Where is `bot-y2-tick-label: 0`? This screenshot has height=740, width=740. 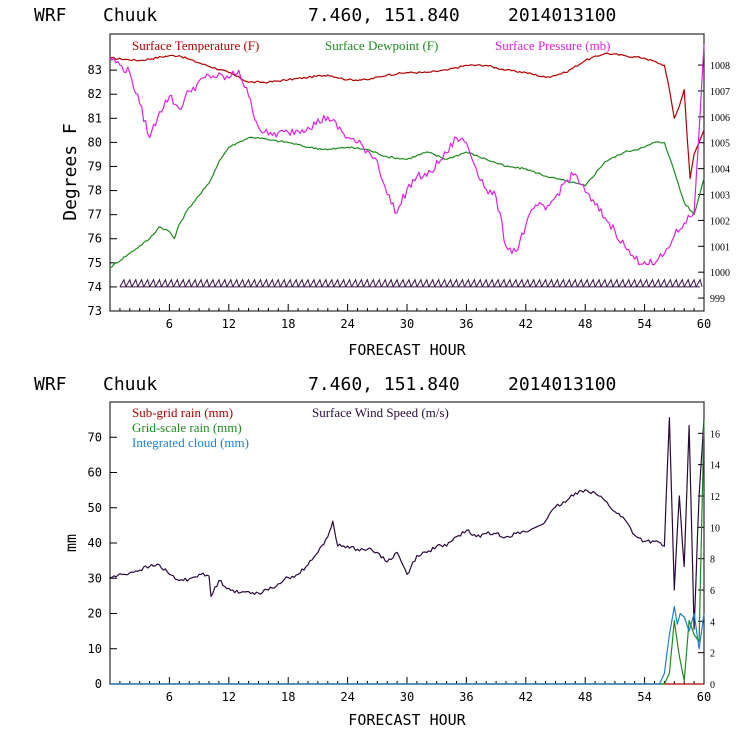
bot-y2-tick-label: 0 is located at coordinates (712, 685).